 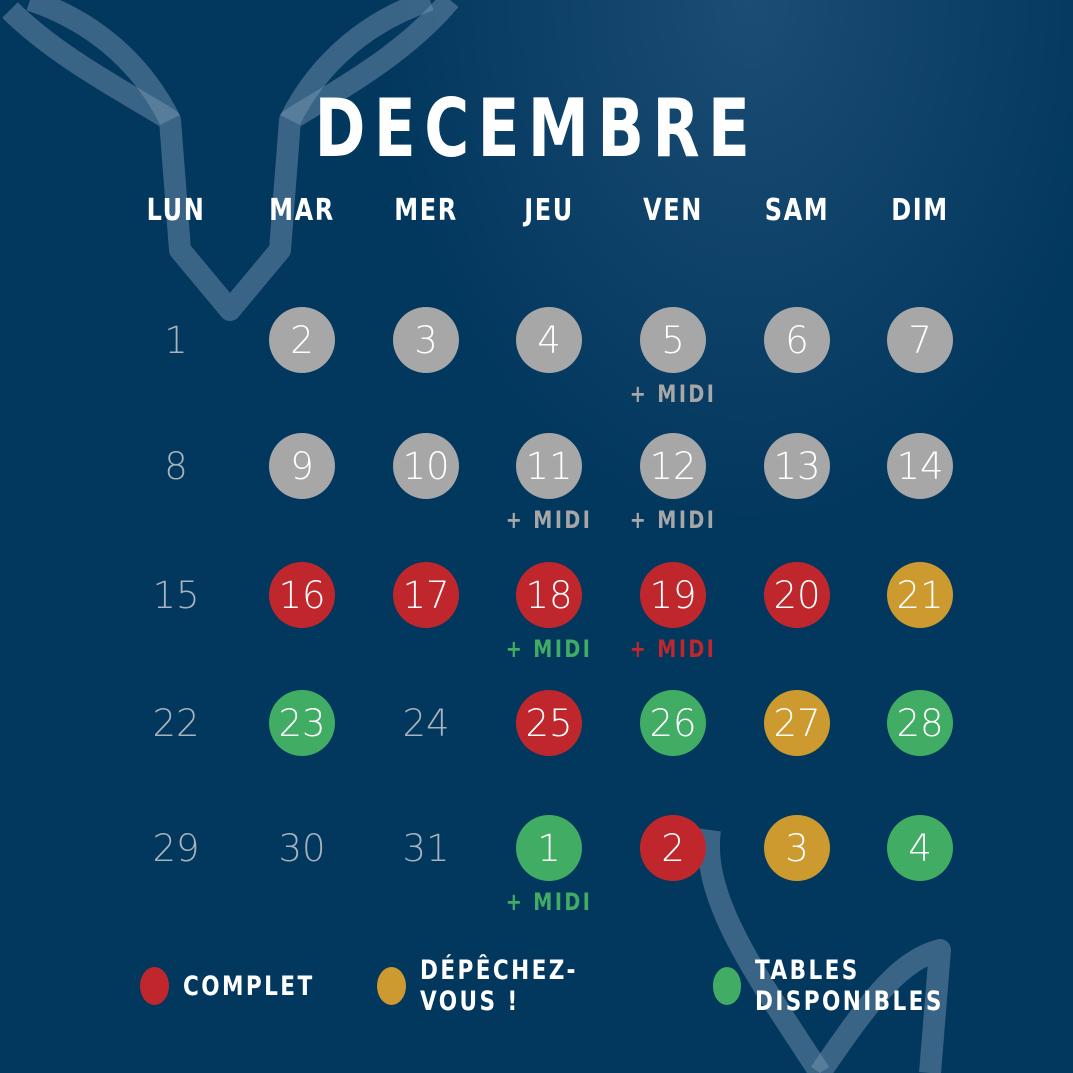 What do you see at coordinates (426, 723) in the screenshot?
I see `day-cell: 24` at bounding box center [426, 723].